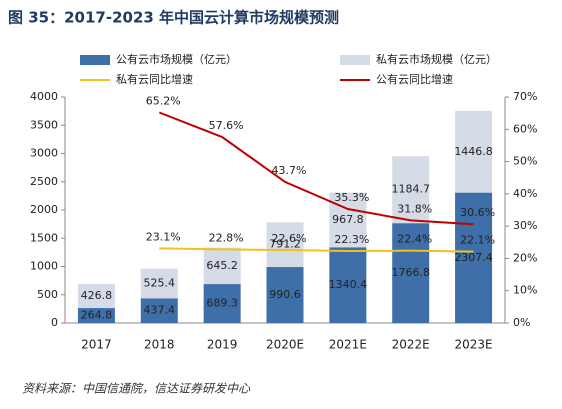 The height and width of the screenshot is (409, 562). I want to click on line-value-label: 22.3%, so click(351, 239).